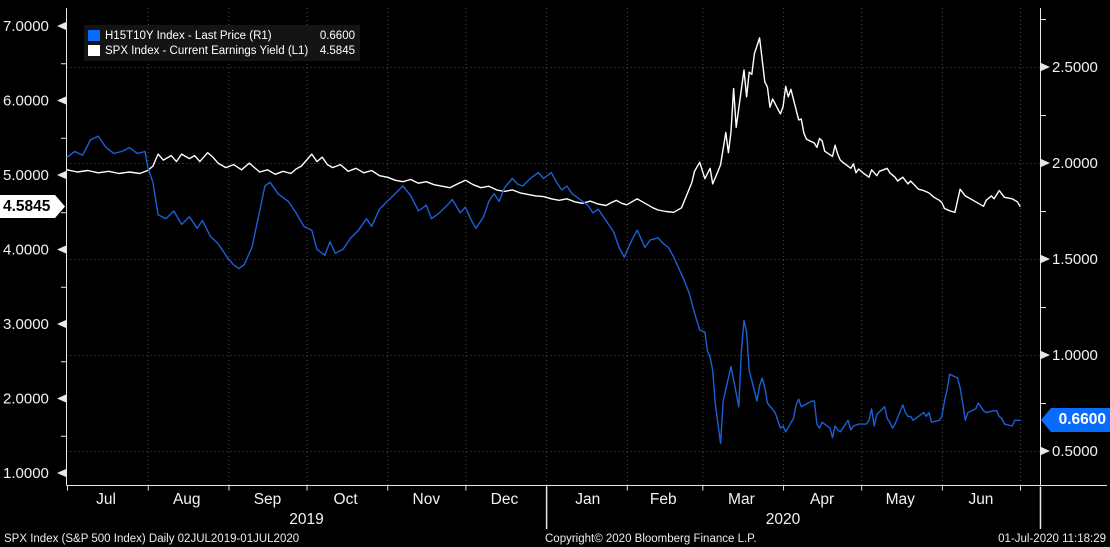 Image resolution: width=1110 pixels, height=547 pixels. What do you see at coordinates (1052, 539) in the screenshot?
I see `timestamp: 01-Jul-2020 11:18:29` at bounding box center [1052, 539].